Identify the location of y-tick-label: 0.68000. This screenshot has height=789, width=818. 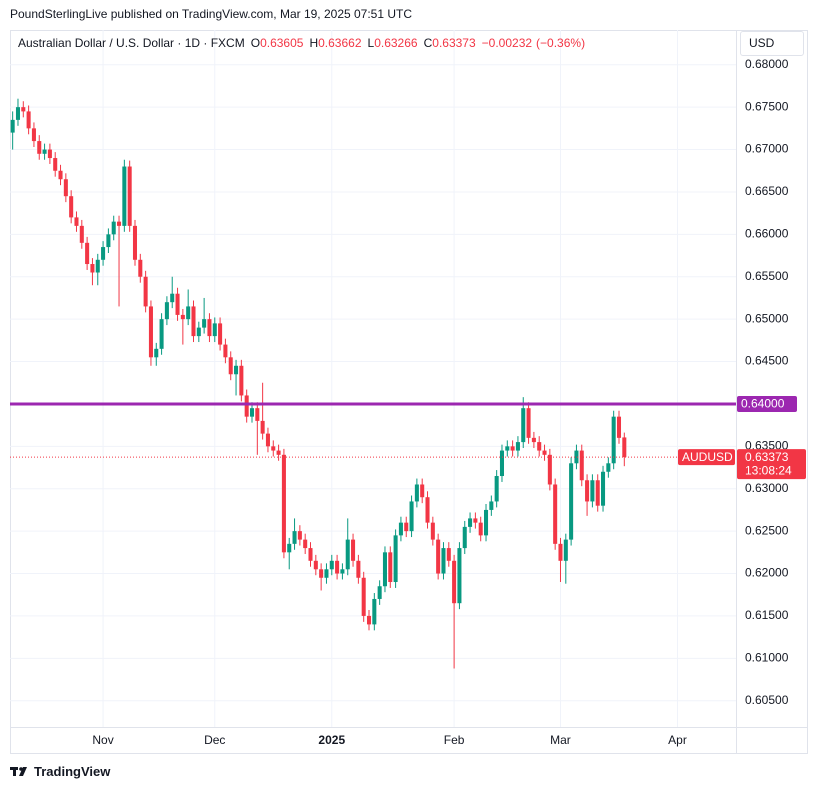
(767, 64).